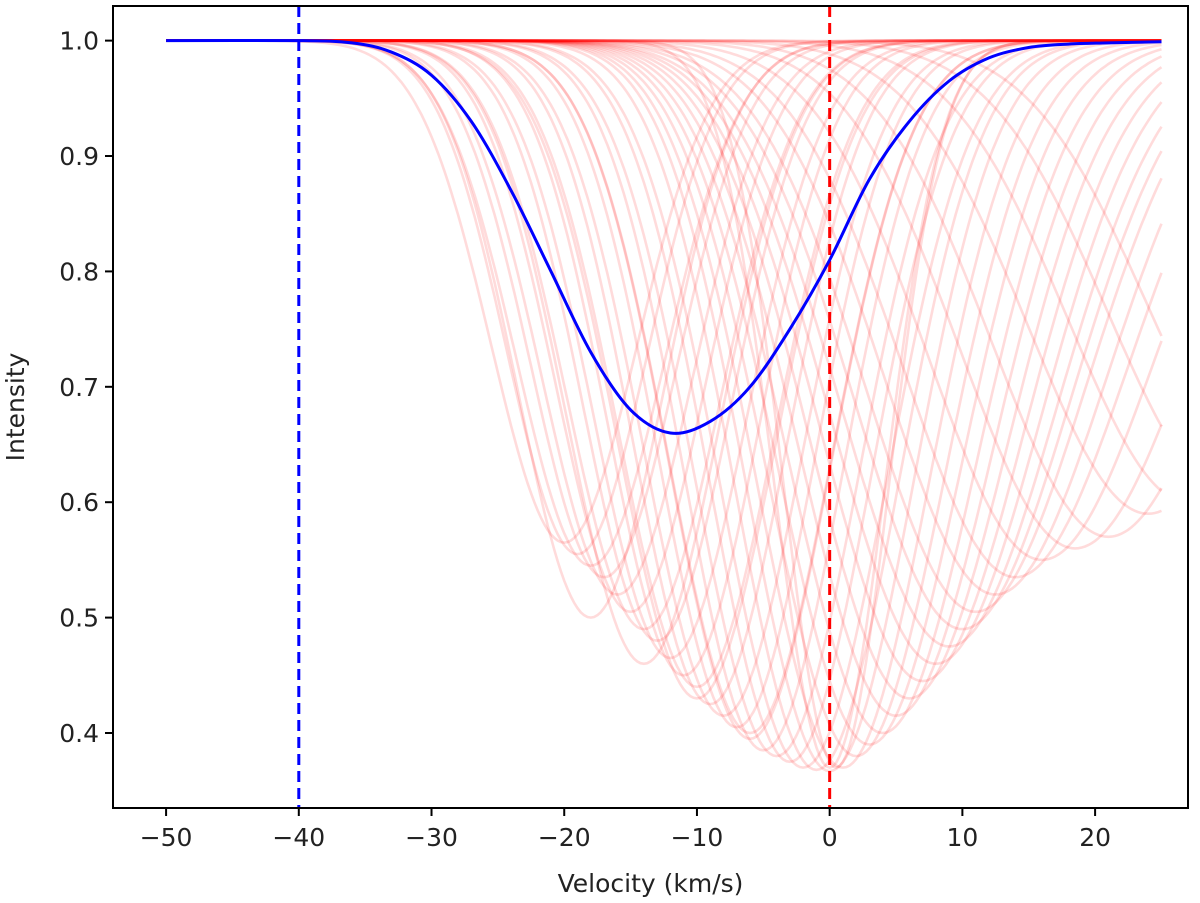  What do you see at coordinates (79, 41) in the screenshot?
I see `y-tick-label: 1.0` at bounding box center [79, 41].